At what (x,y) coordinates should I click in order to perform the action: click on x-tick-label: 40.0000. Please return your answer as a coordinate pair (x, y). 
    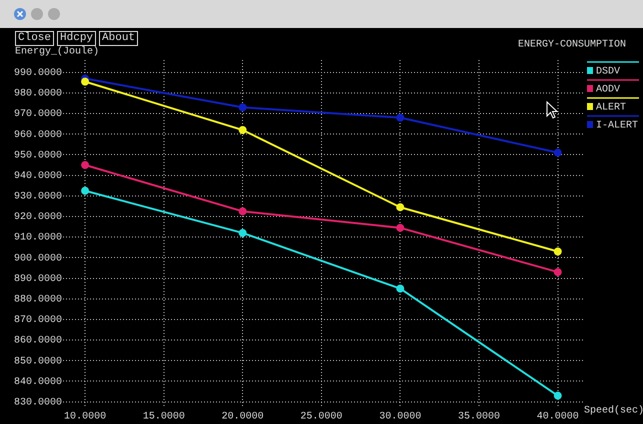
    Looking at the image, I should click on (557, 417).